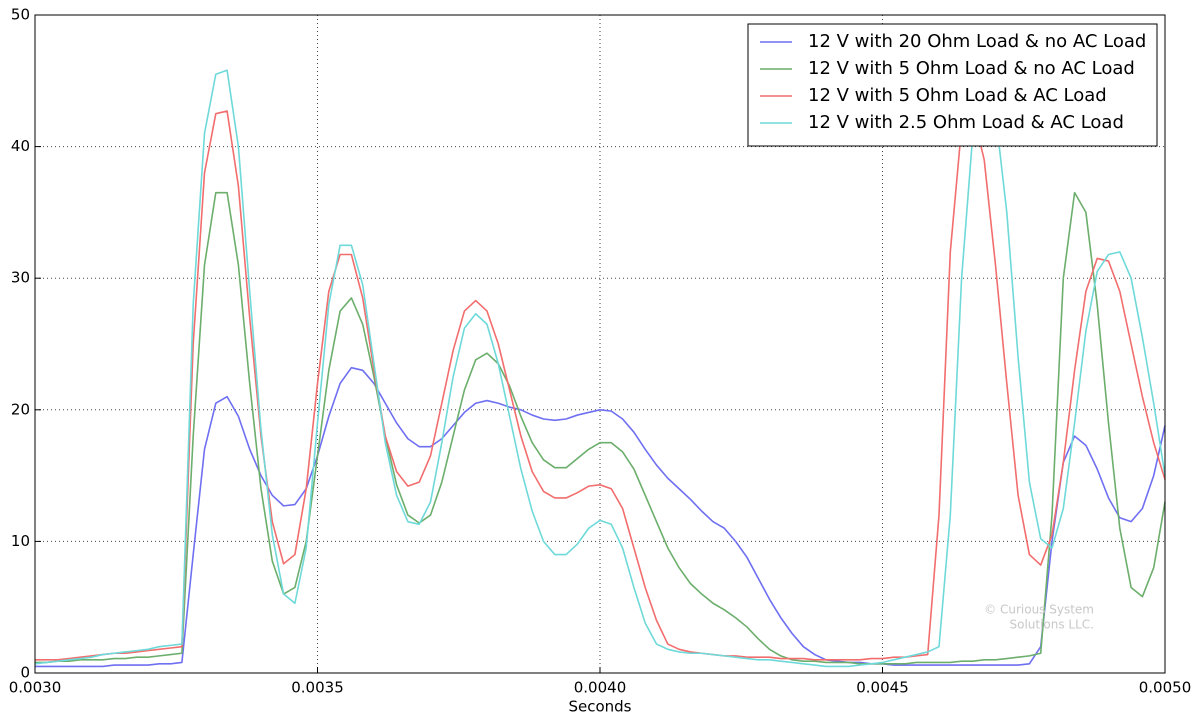 The image size is (1200, 724). I want to click on legend-box, so click(952, 85).